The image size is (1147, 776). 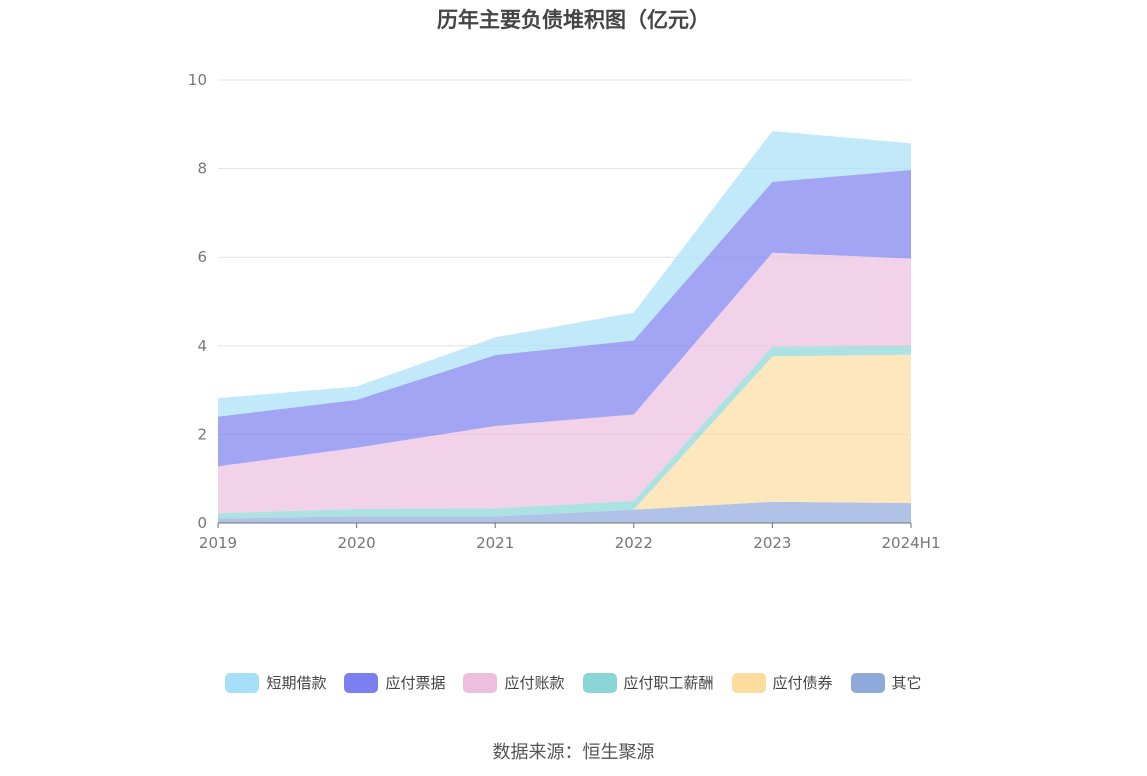 I want to click on legend-item: 应付职工薪酬, so click(x=648, y=682).